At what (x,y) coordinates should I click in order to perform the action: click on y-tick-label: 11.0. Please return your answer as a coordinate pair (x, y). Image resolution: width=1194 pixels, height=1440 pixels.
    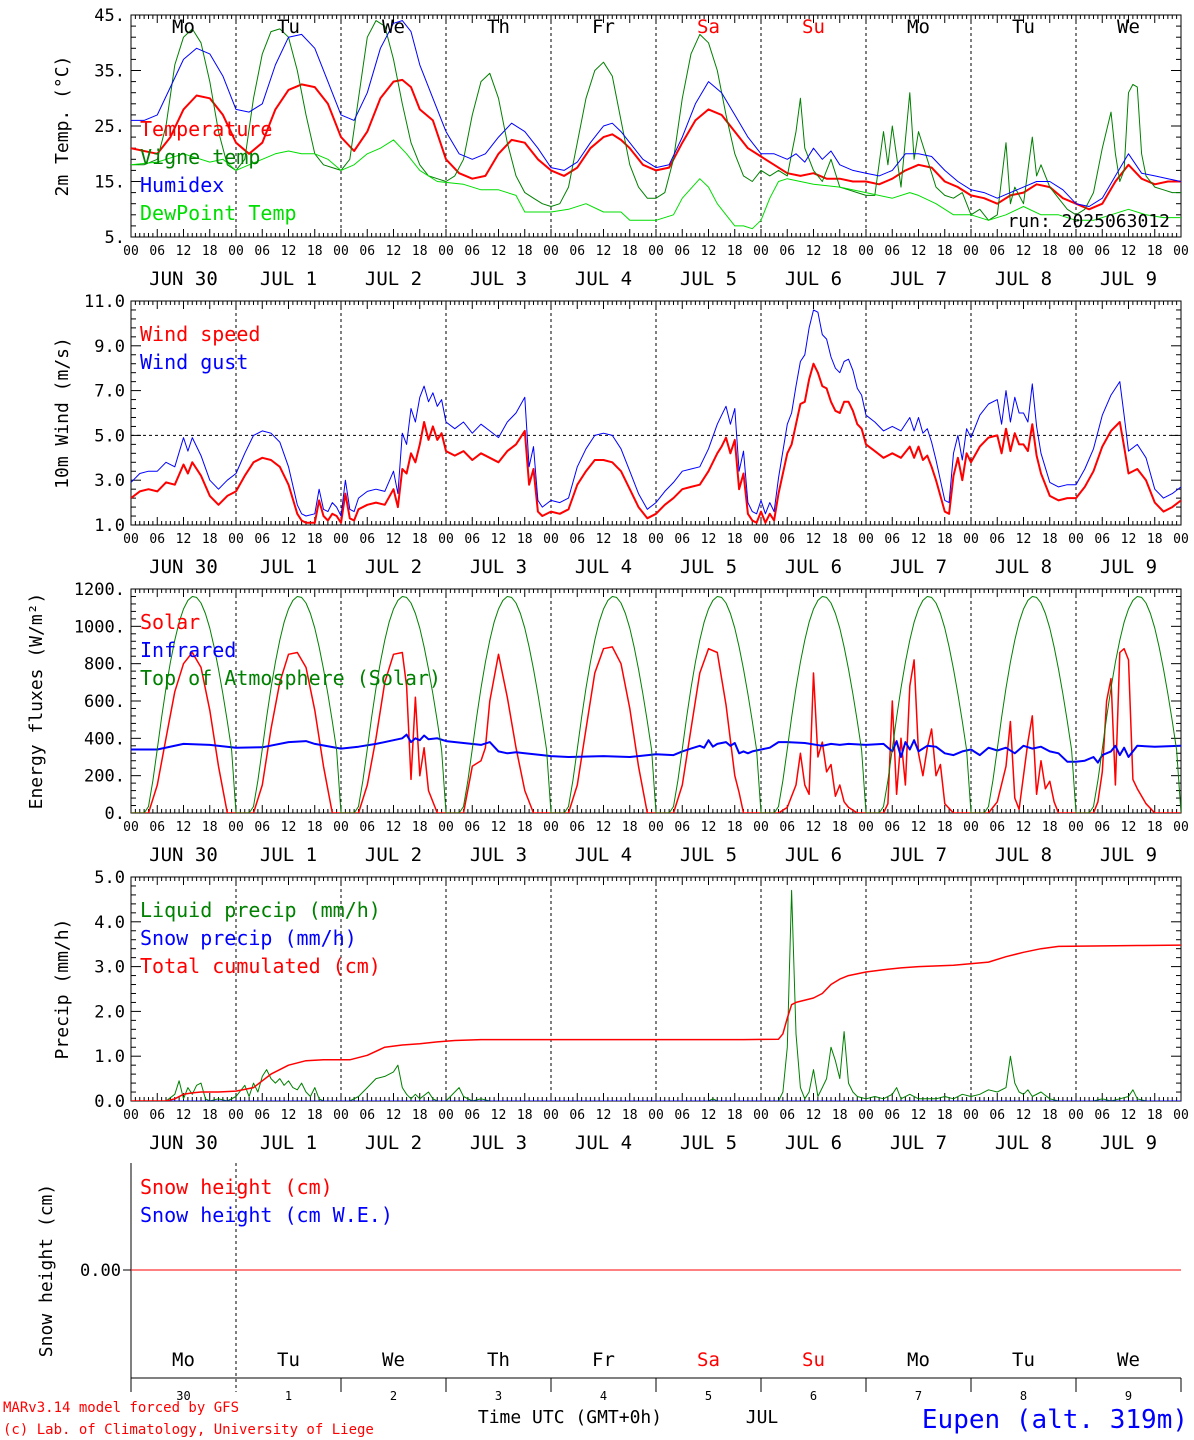
    Looking at the image, I should click on (104, 302).